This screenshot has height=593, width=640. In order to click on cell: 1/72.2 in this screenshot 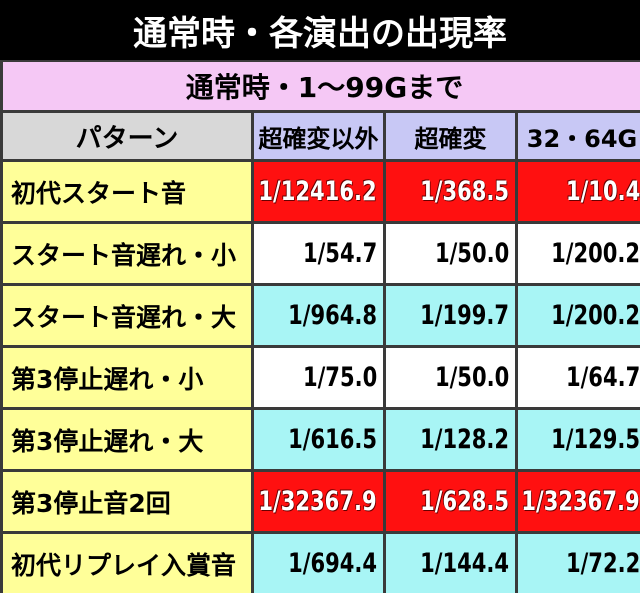, I will do `click(579, 563)`.